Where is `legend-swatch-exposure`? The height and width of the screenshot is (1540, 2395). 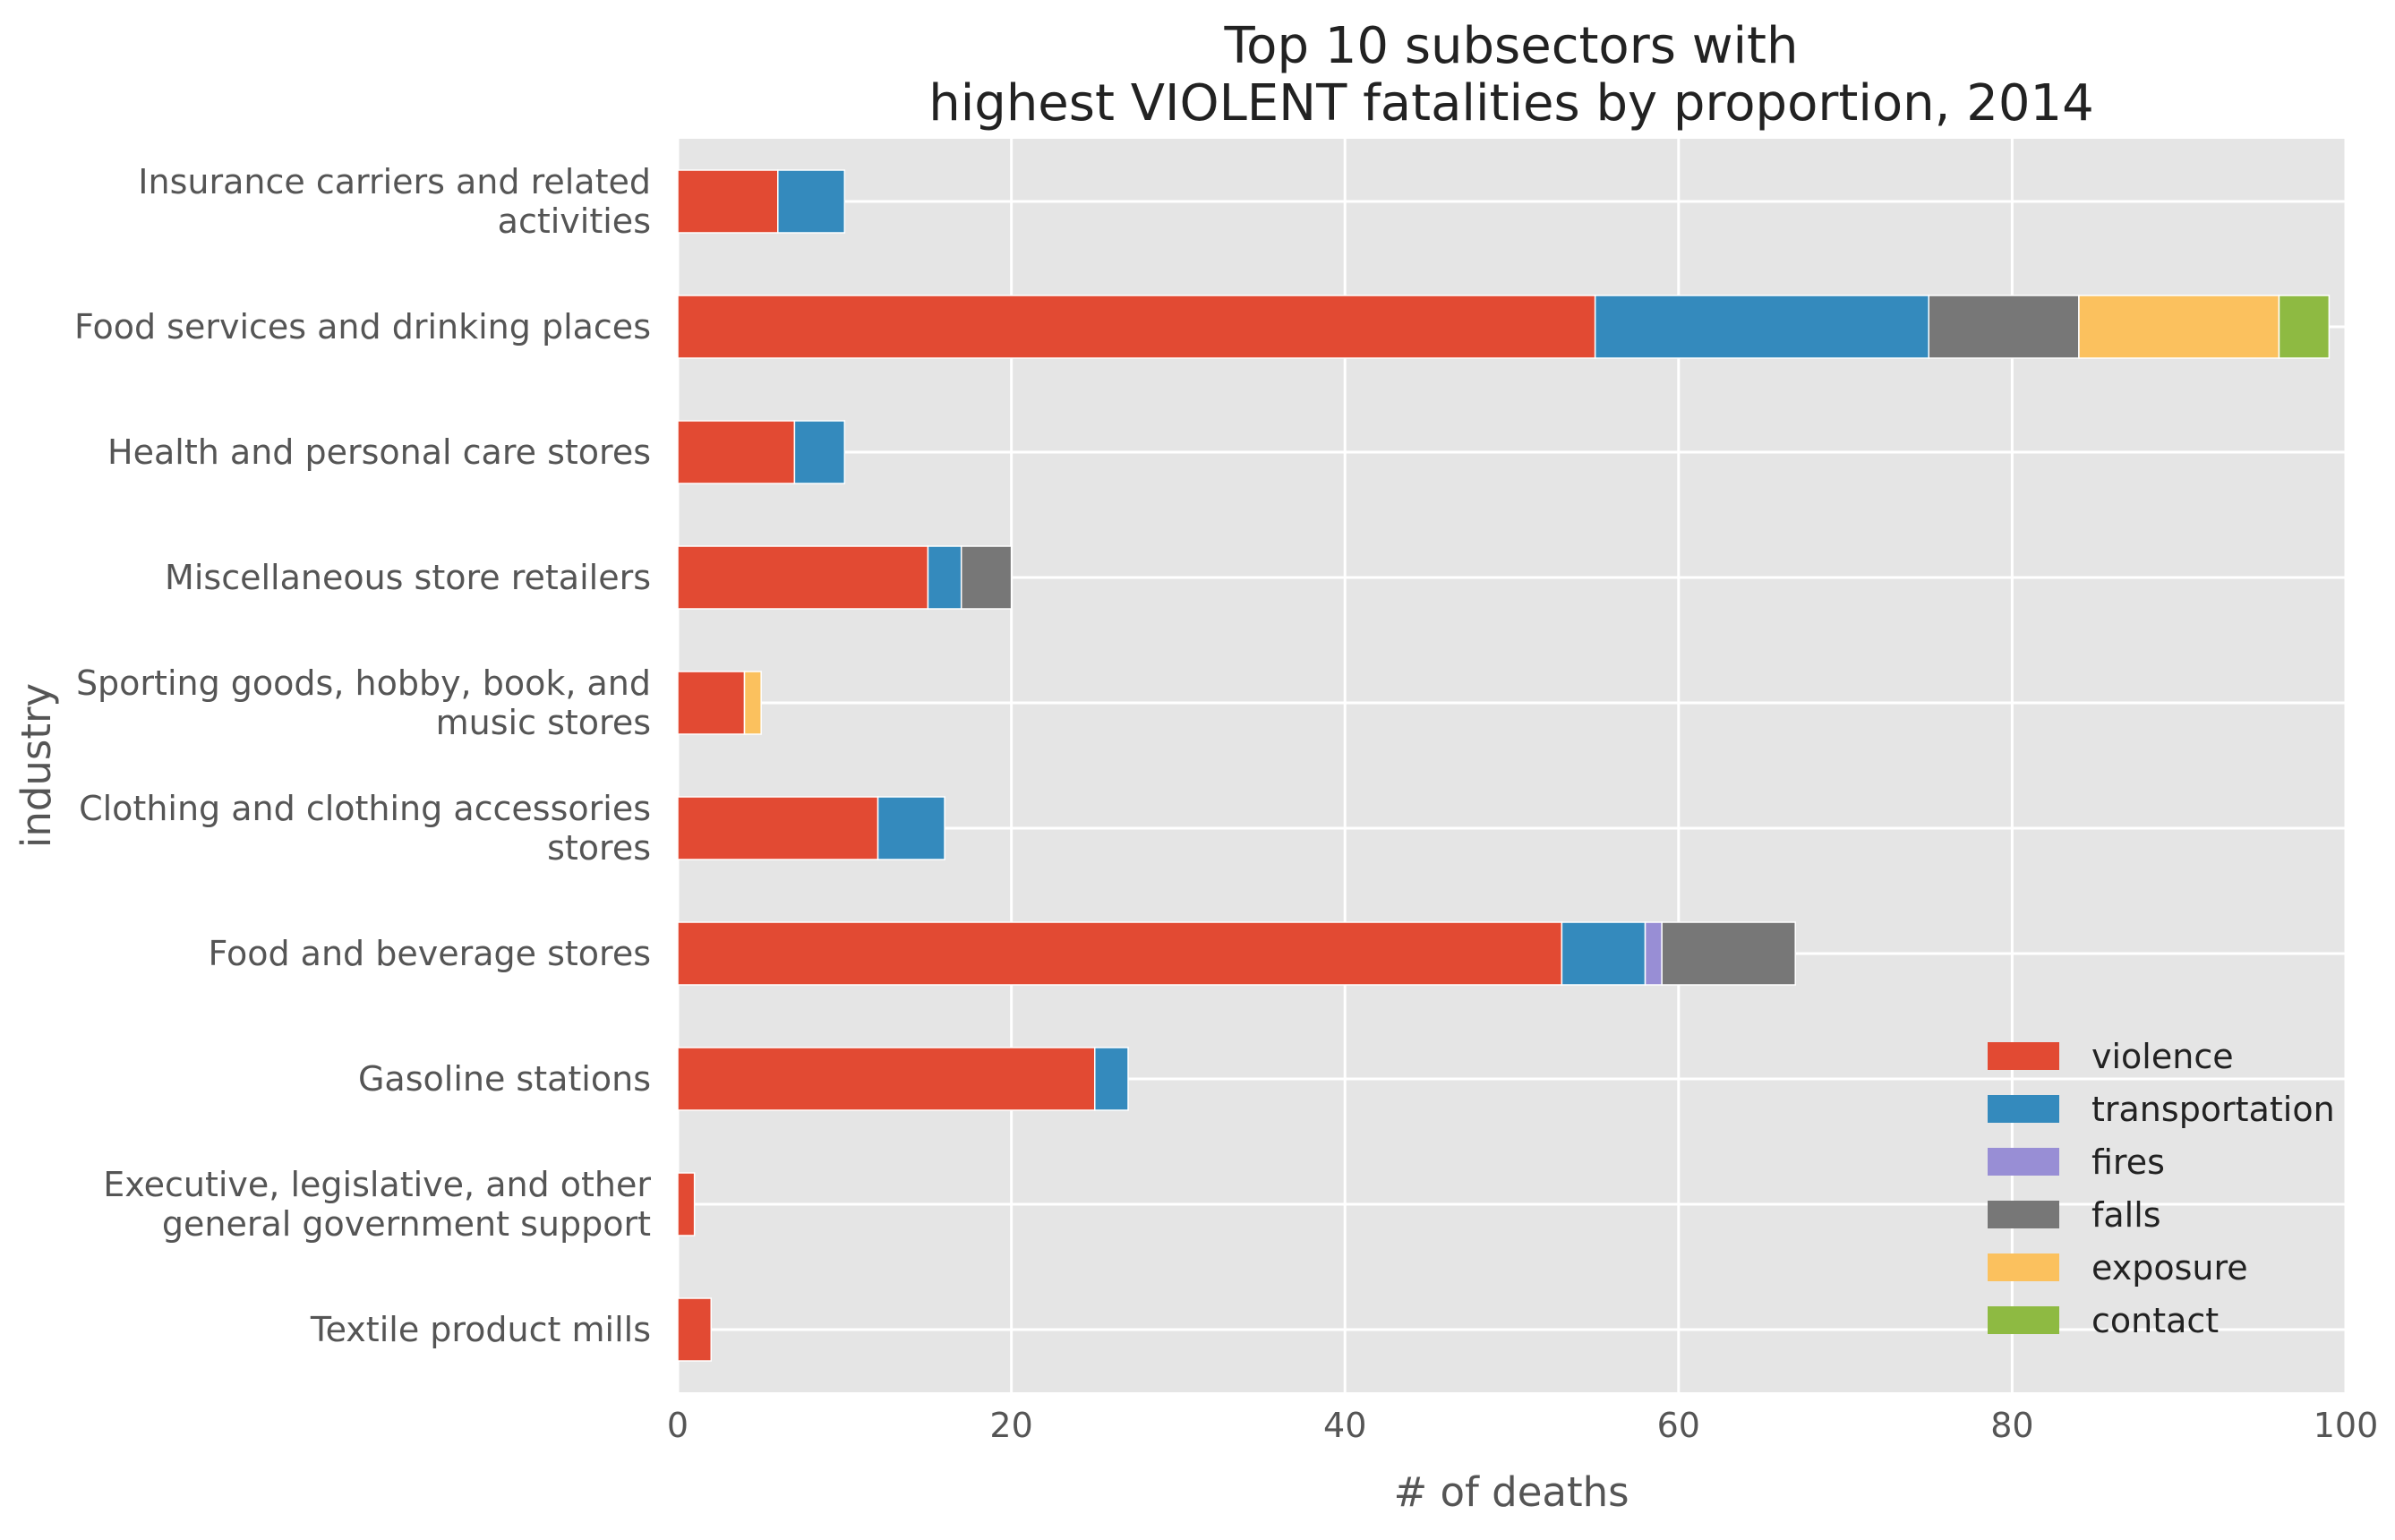
legend-swatch-exposure is located at coordinates (2023, 1267).